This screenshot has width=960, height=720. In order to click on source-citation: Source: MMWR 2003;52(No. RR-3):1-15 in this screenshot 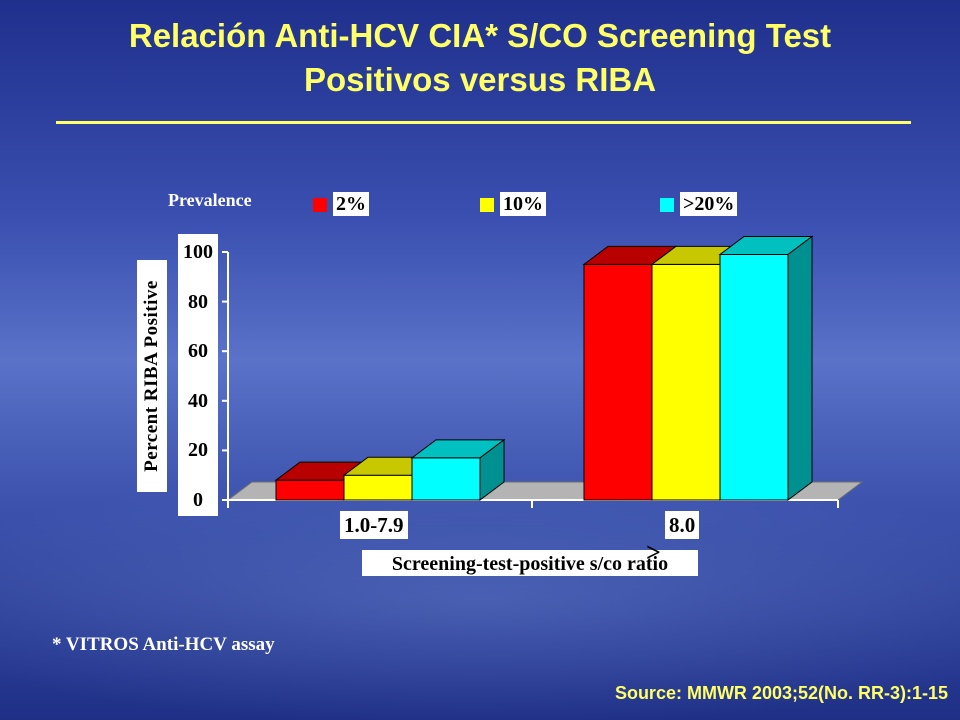, I will do `click(781, 693)`.